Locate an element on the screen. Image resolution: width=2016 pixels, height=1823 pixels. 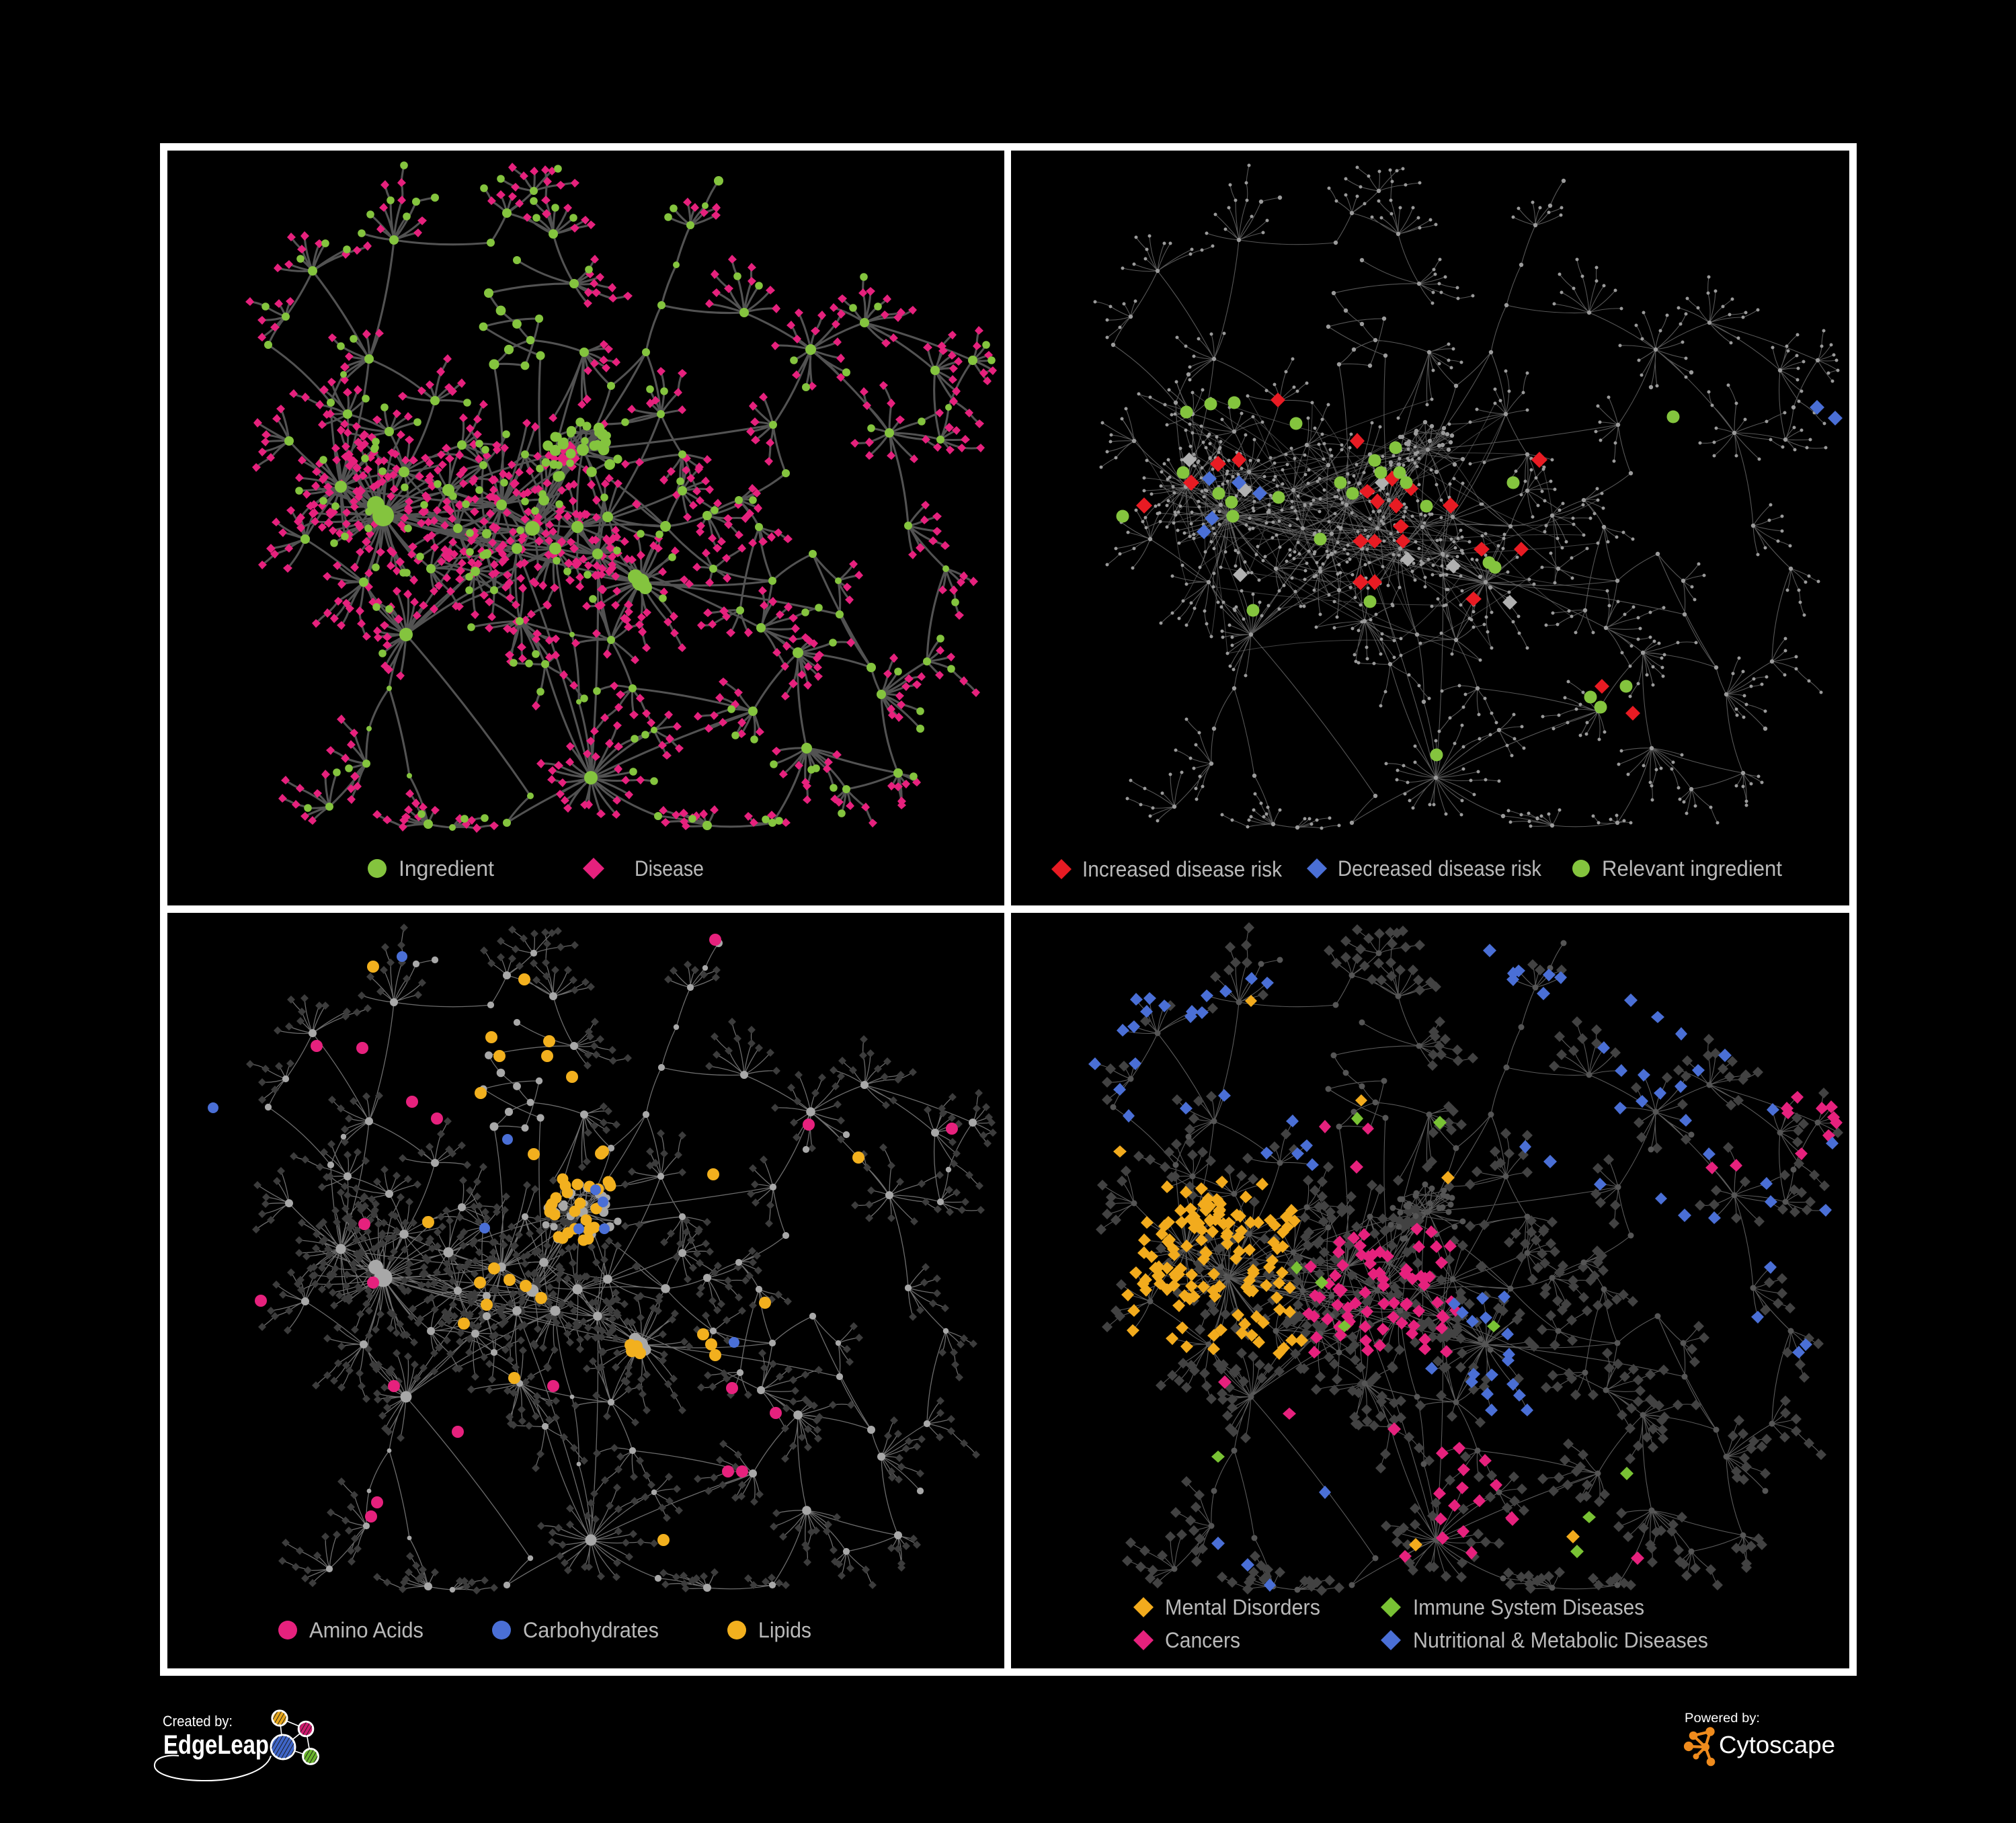
svg-text: Cytoscape is located at coordinates (1777, 1744).